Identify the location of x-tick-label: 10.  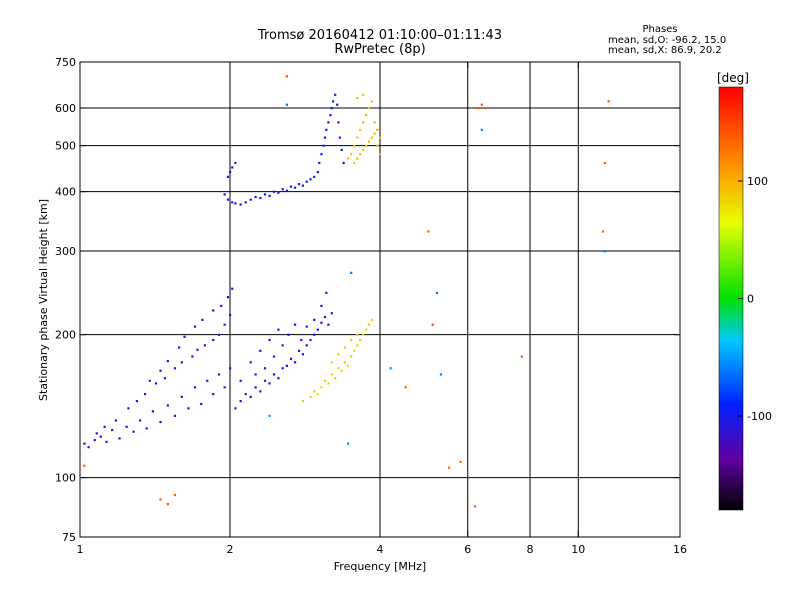
(578, 549).